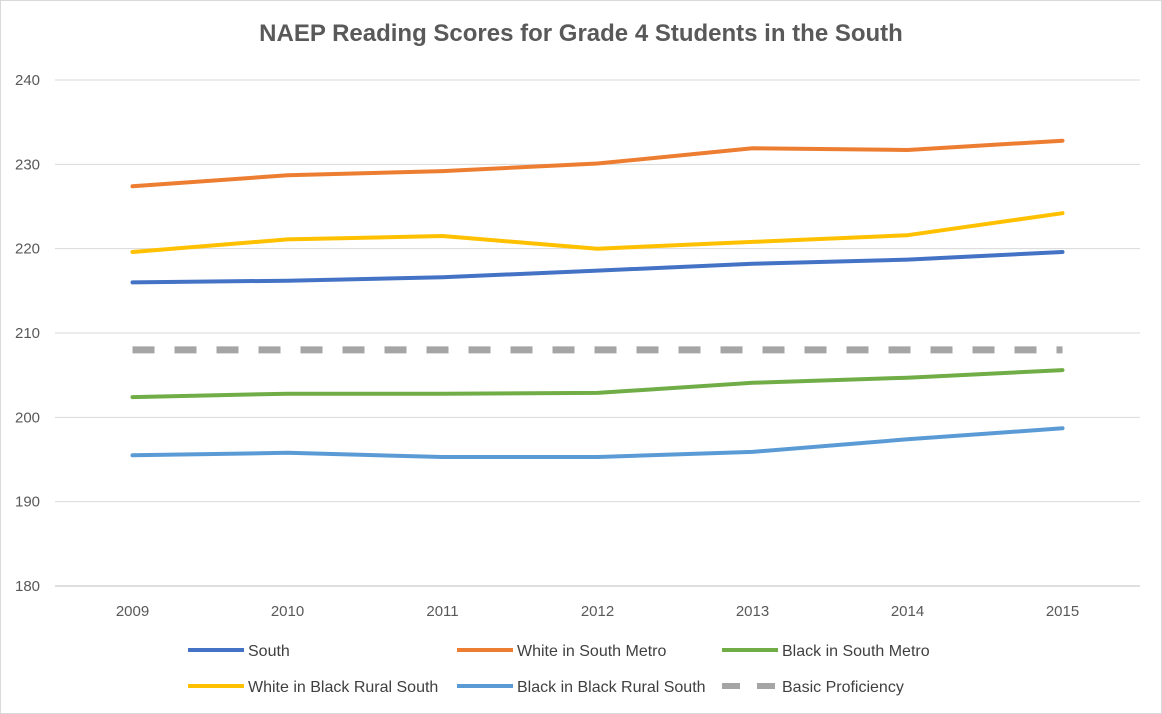  What do you see at coordinates (27, 586) in the screenshot?
I see `y-tick-label: 180` at bounding box center [27, 586].